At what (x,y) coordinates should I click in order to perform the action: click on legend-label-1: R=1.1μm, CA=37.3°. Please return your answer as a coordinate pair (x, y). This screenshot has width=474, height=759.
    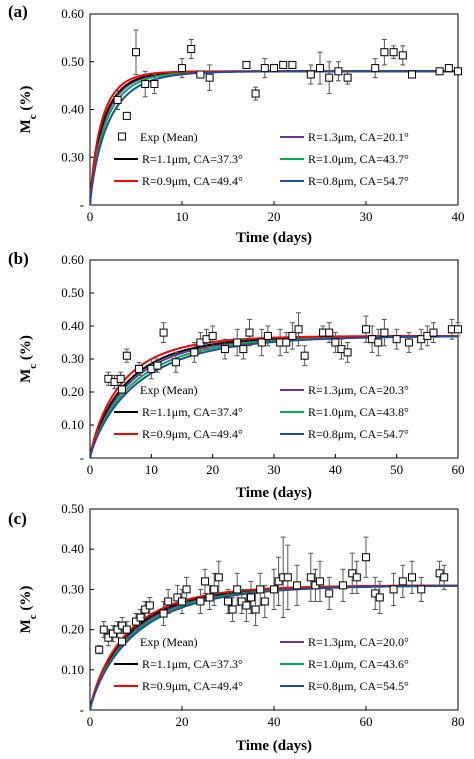
    Looking at the image, I should click on (192, 159).